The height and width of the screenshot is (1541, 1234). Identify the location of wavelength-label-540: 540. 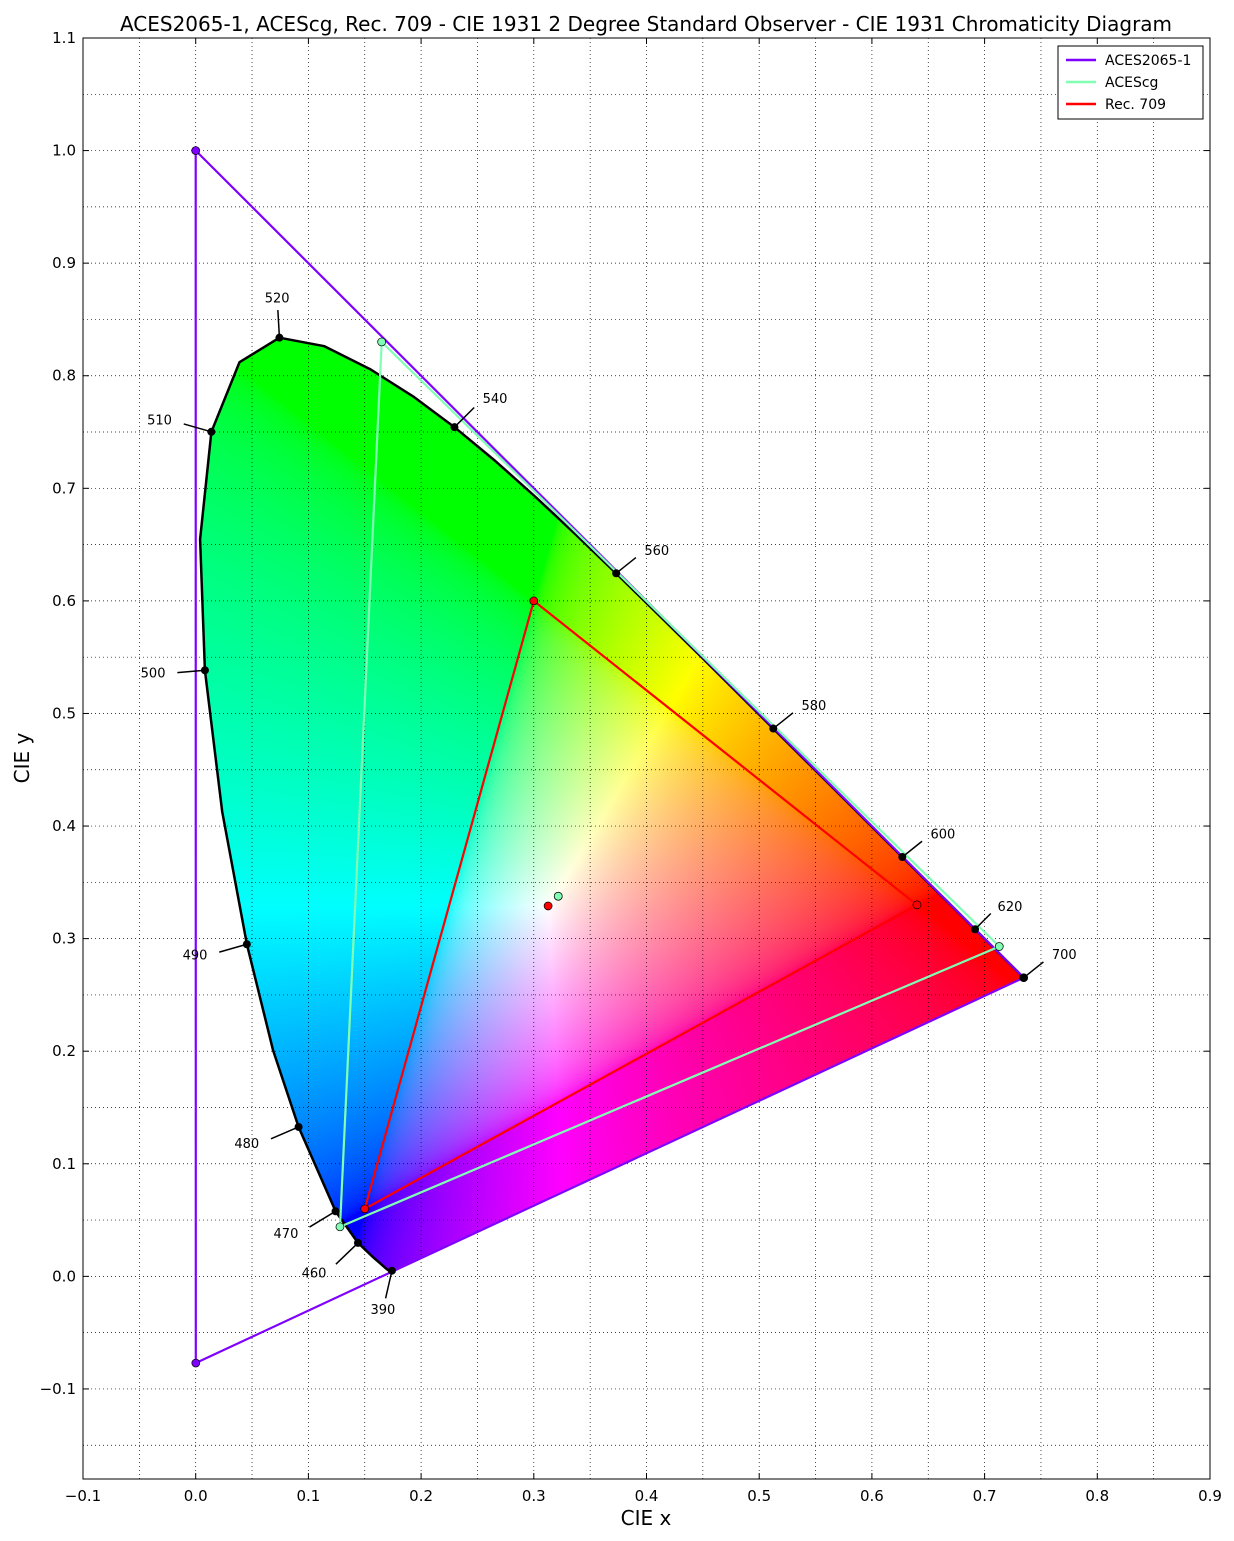
(495, 399).